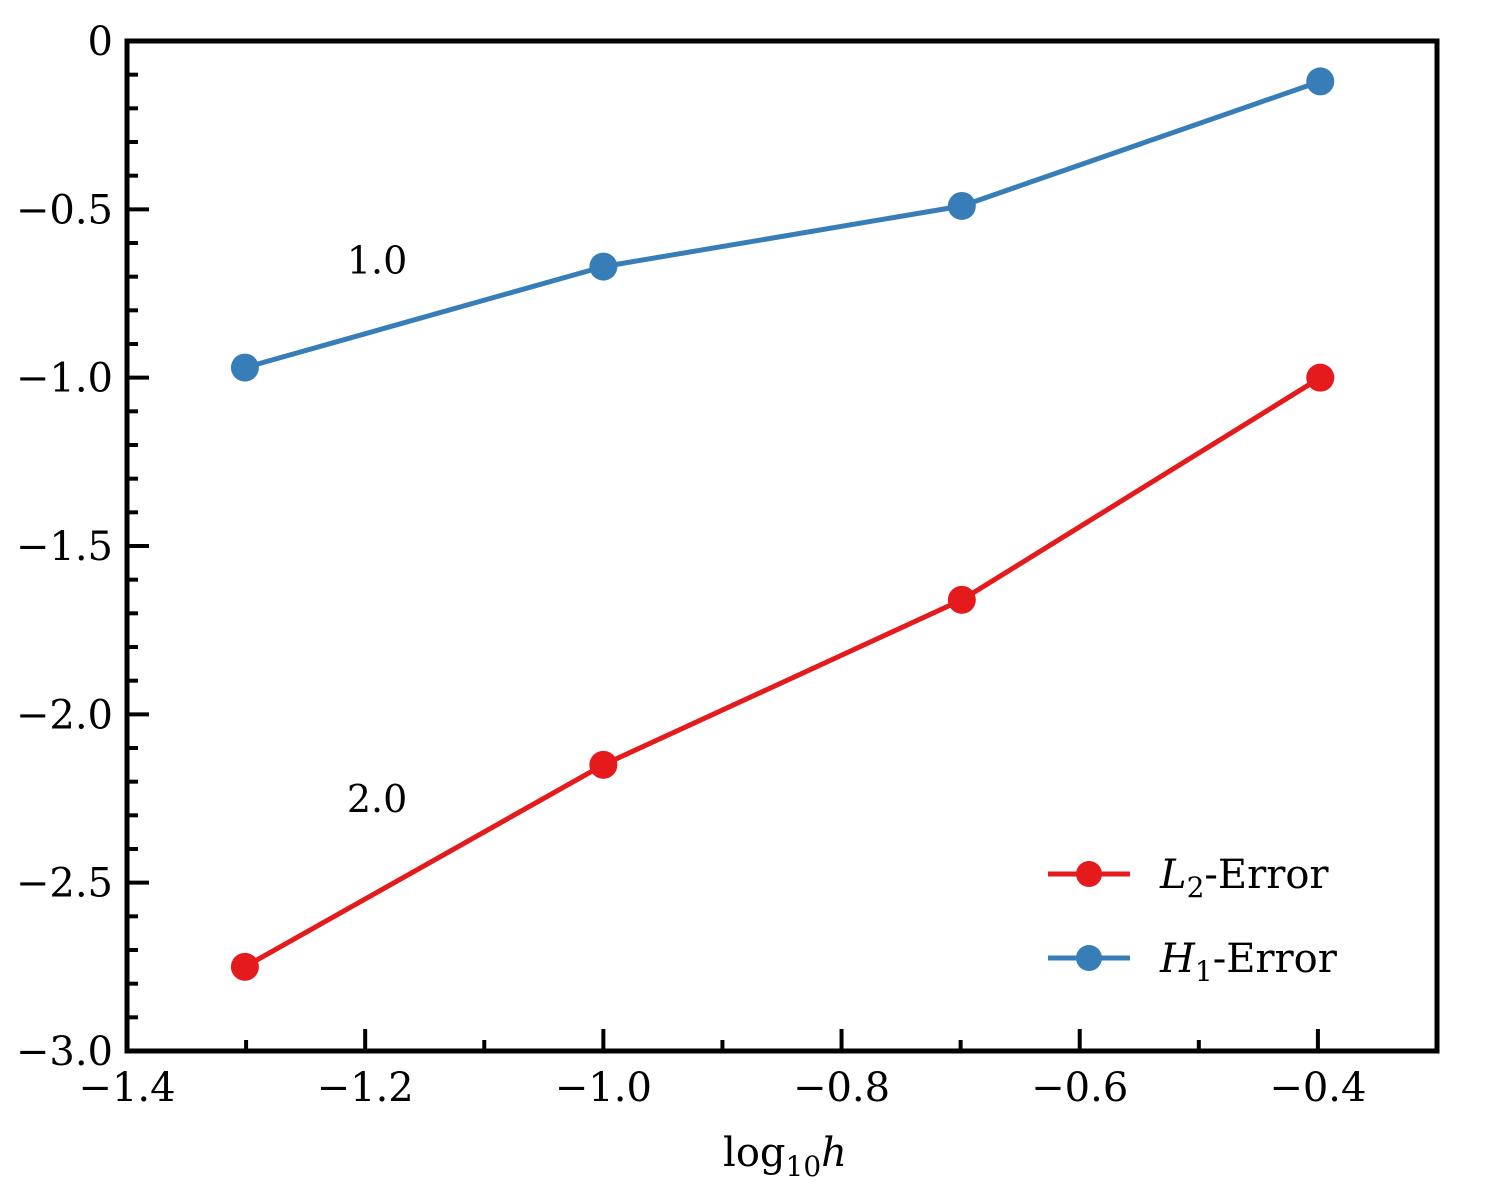 This screenshot has width=1500, height=1200. Describe the element at coordinates (64, 210) in the screenshot. I see `y-tick-label: −0.5` at that location.